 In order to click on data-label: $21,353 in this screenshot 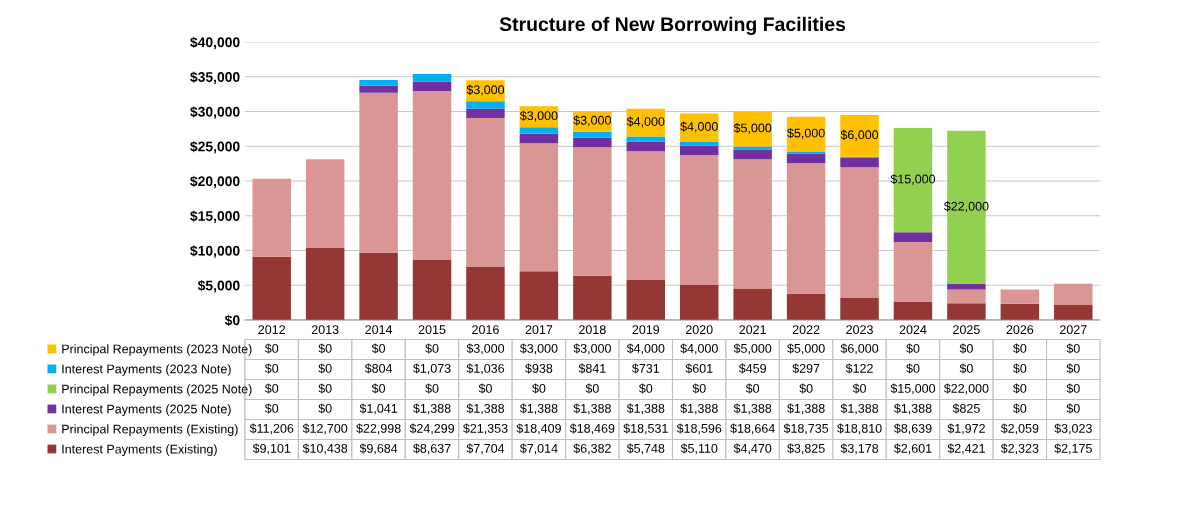, I will do `click(485, 429)`.